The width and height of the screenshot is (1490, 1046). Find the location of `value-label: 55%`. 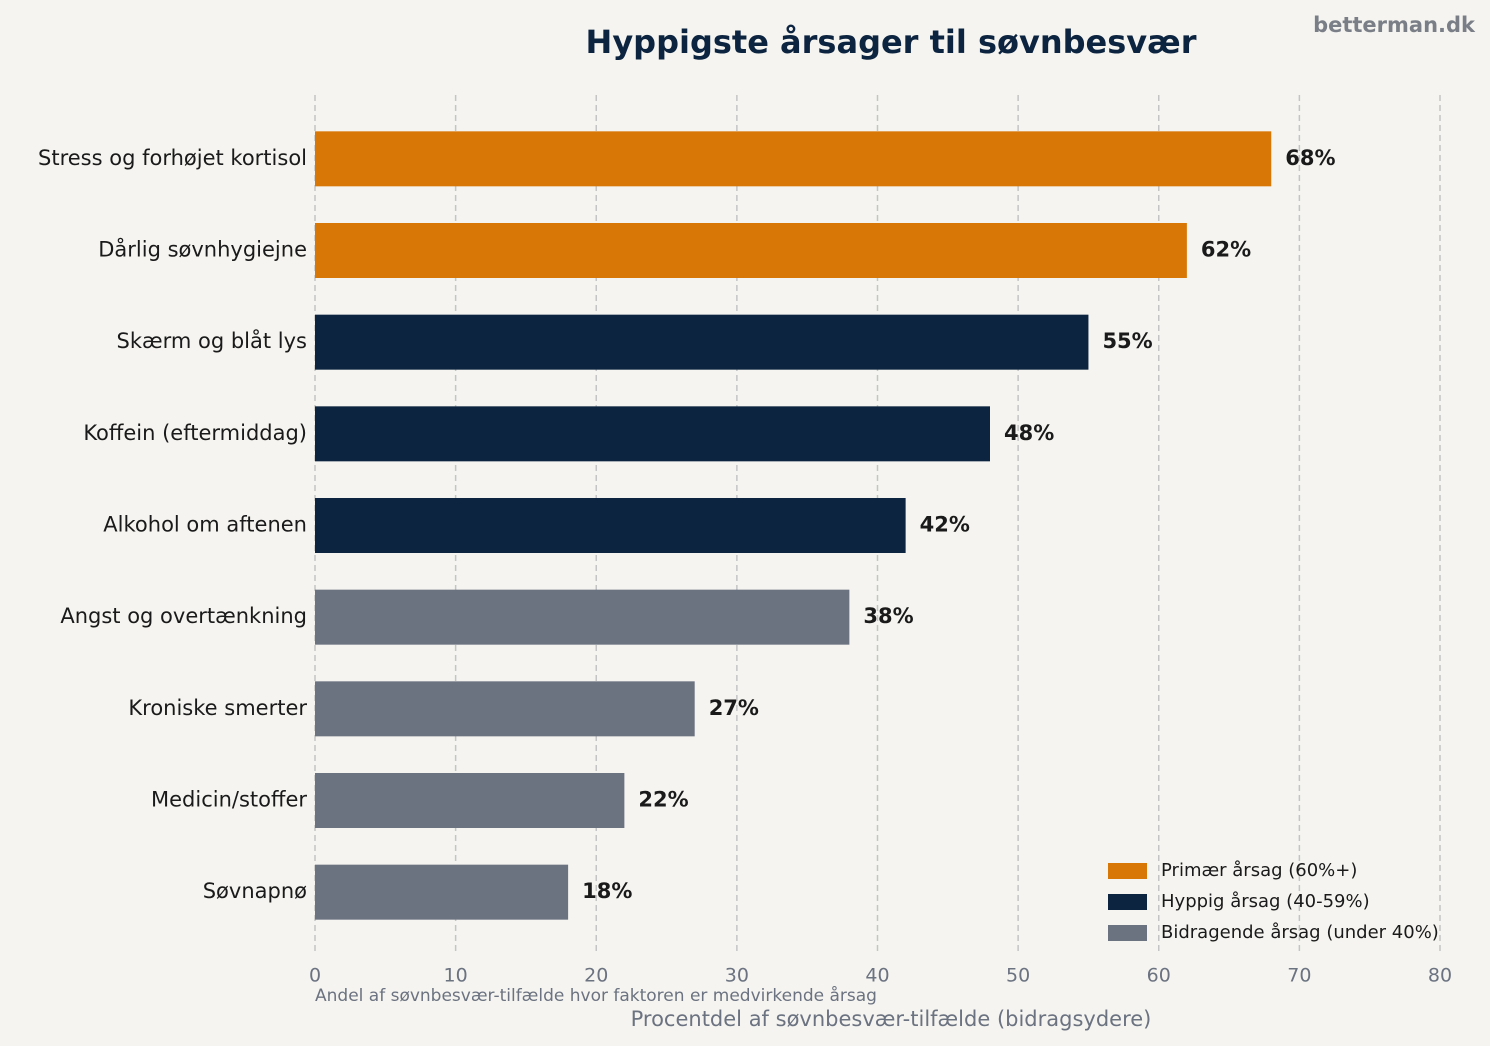

value-label: 55% is located at coordinates (1127, 341).